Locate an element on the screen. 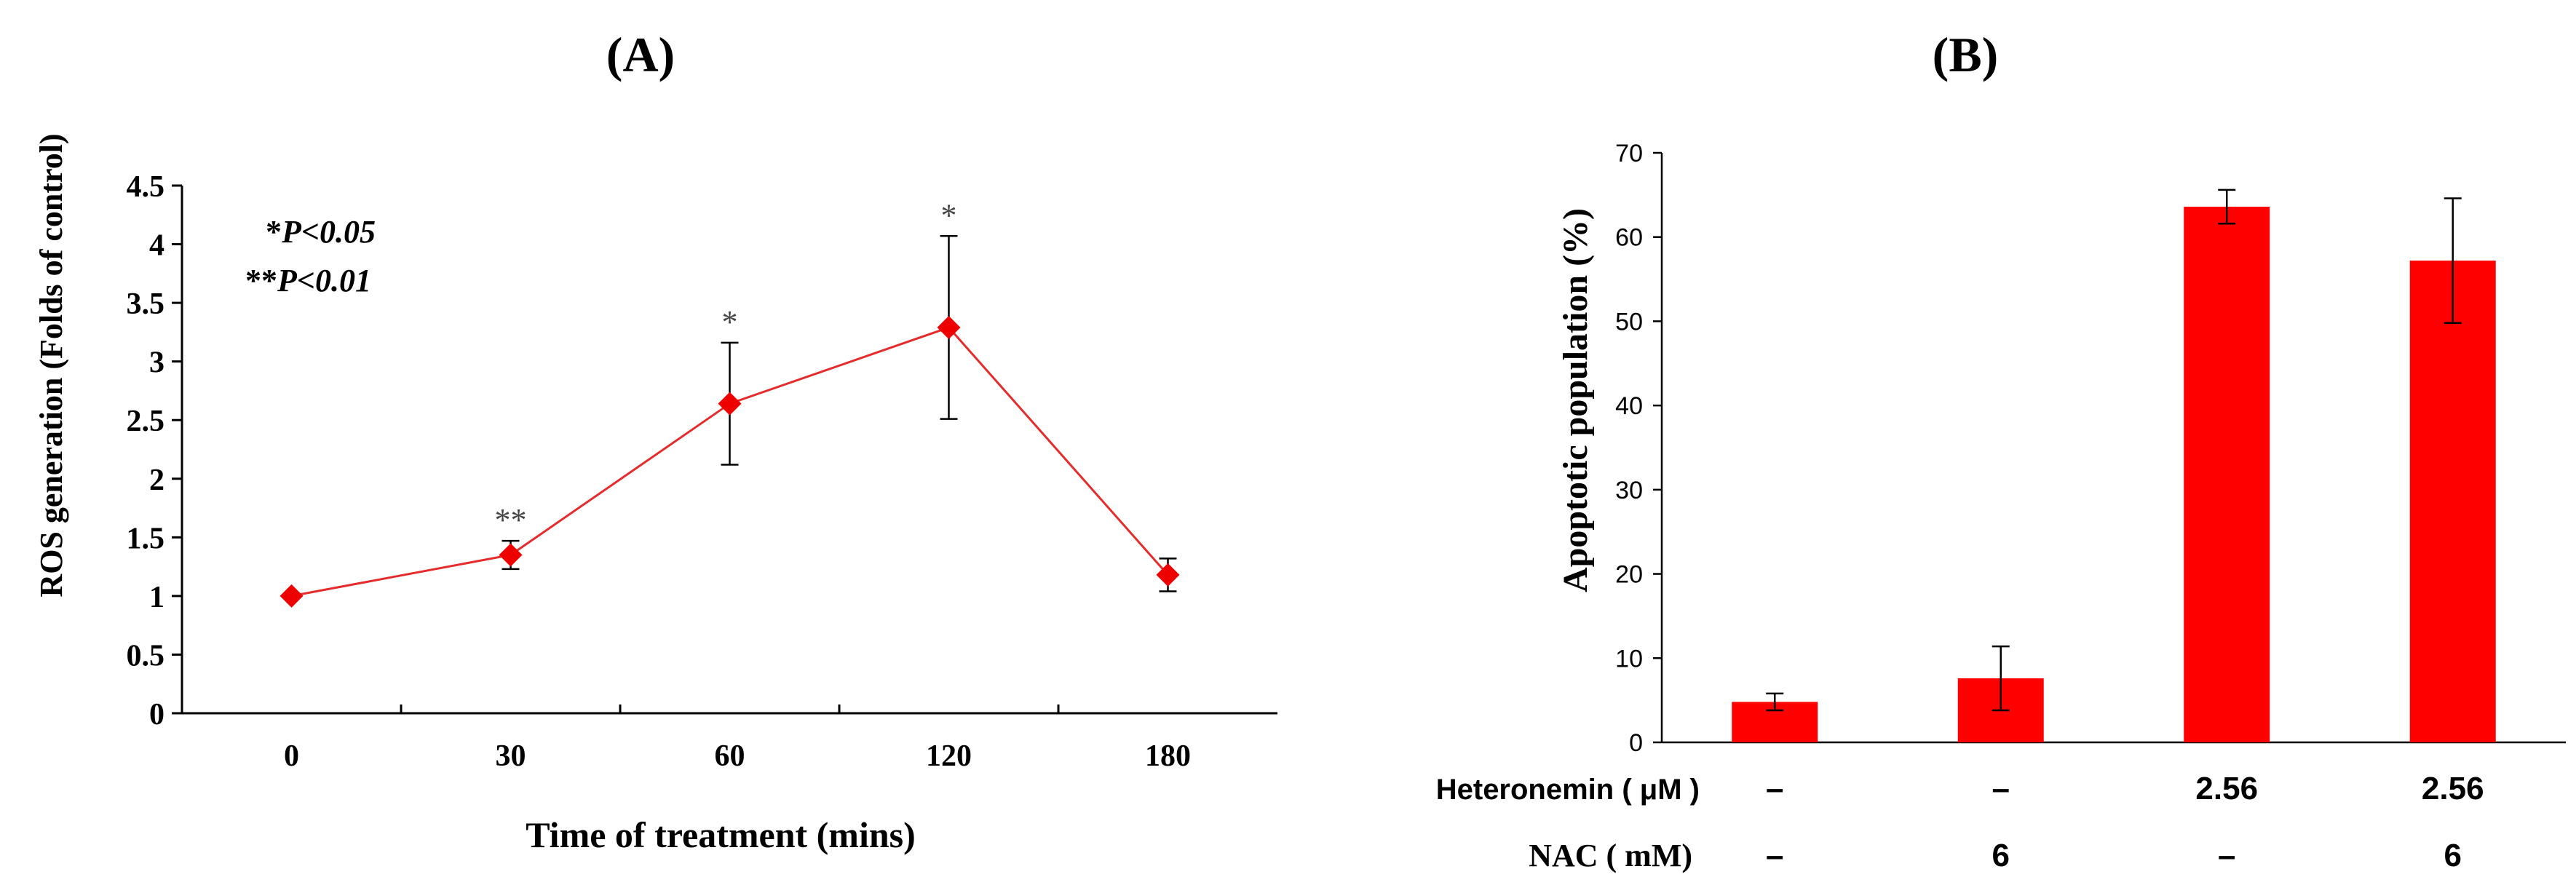  legend-sig1-stars: * is located at coordinates (274, 232).